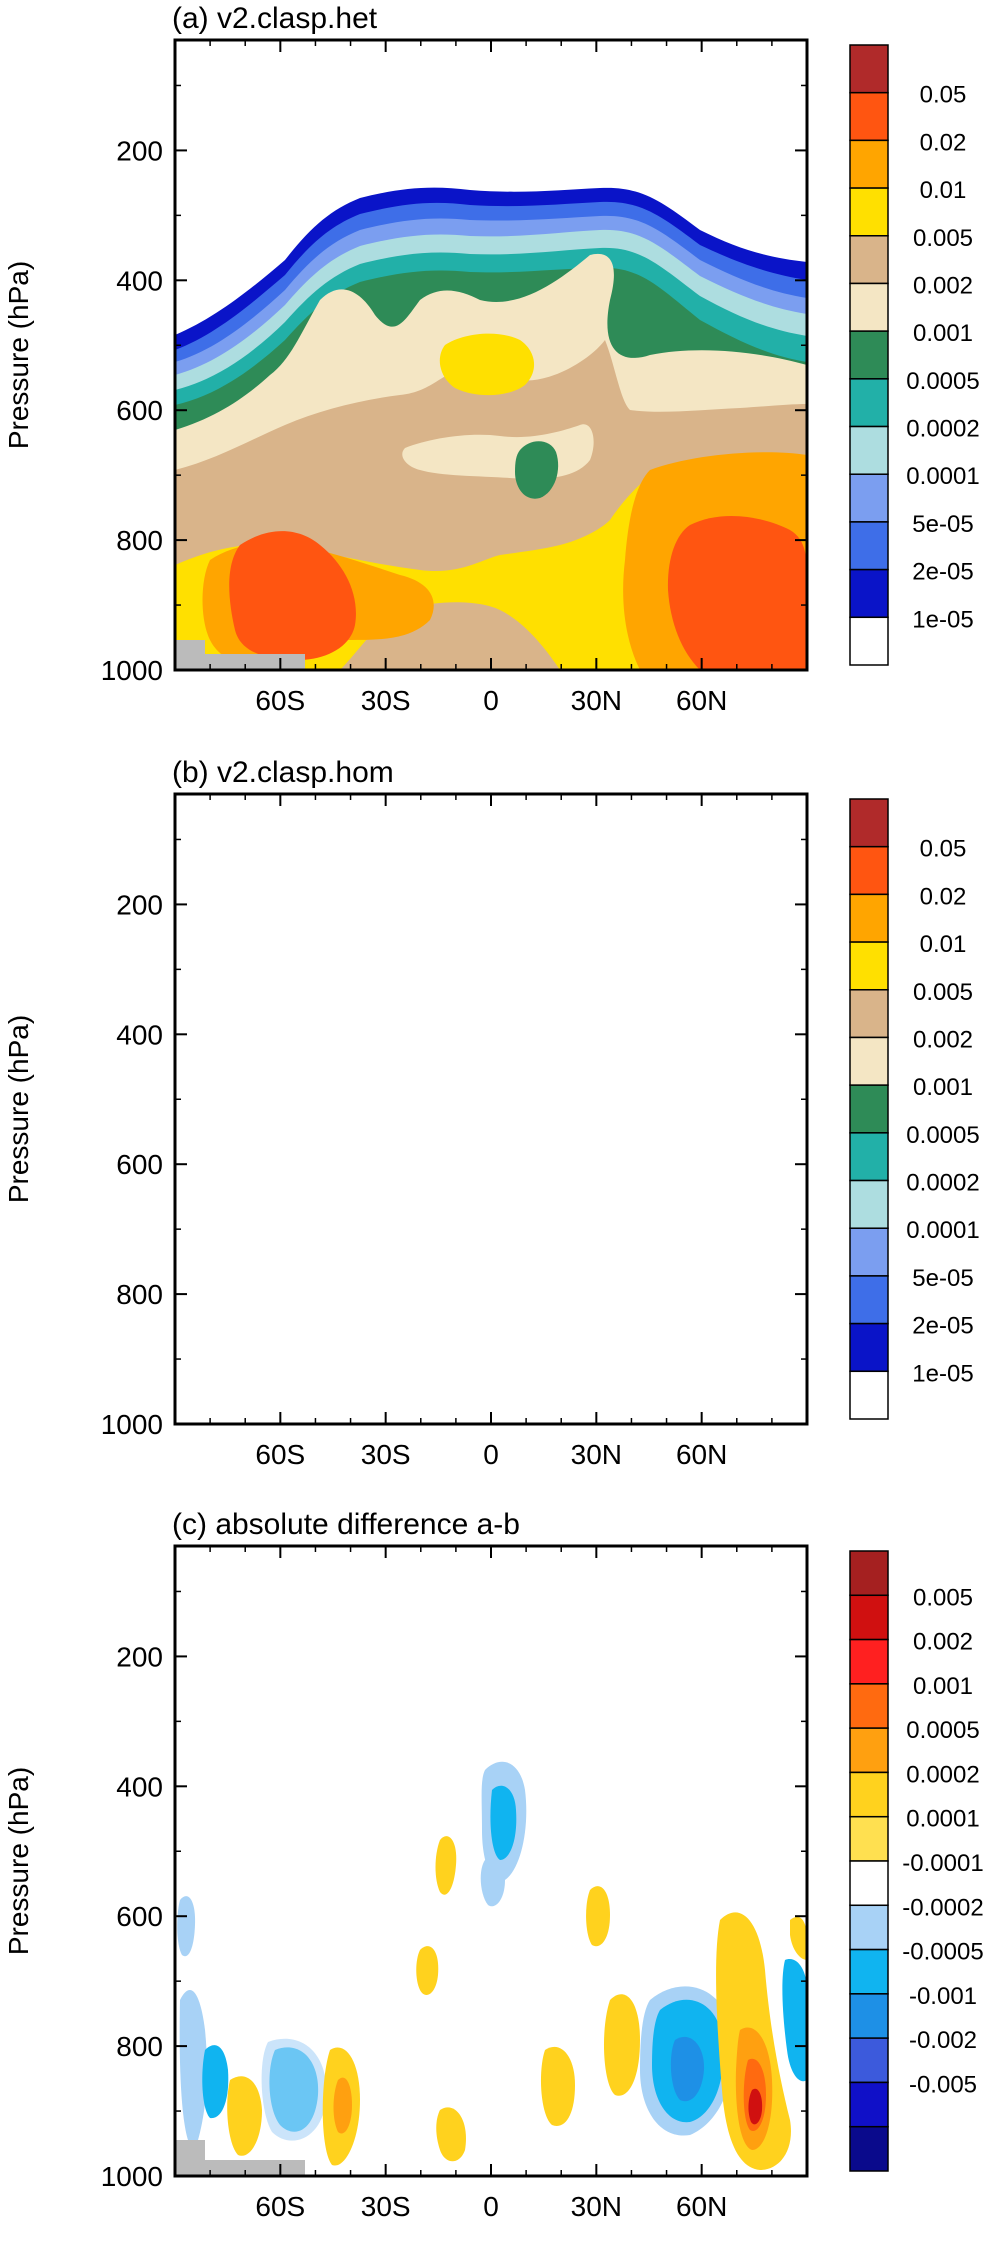  I want to click on contour-yellow-blob, so click(487, 364).